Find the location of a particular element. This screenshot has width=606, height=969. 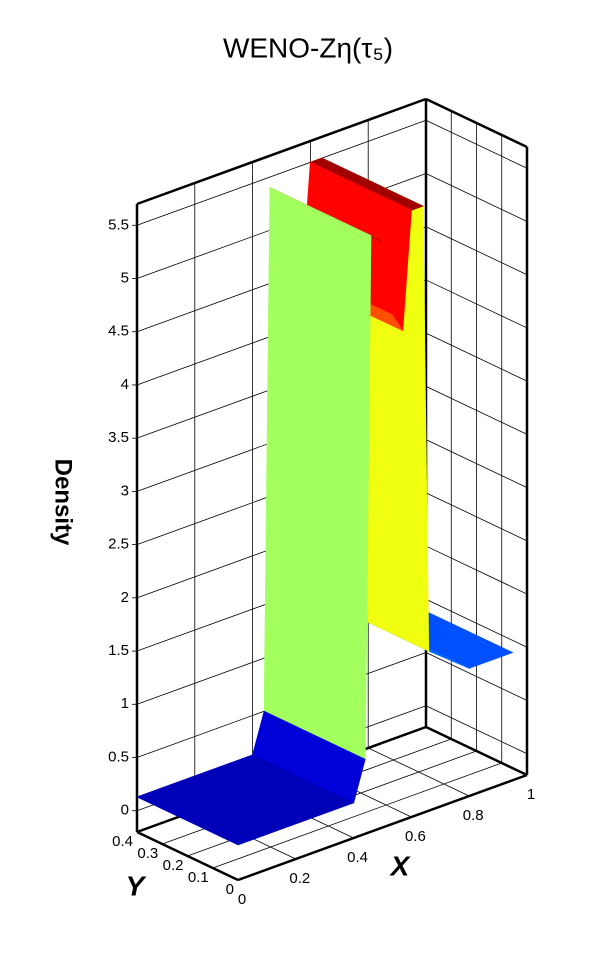

y-tick-label: 0.2 is located at coordinates (173, 865).